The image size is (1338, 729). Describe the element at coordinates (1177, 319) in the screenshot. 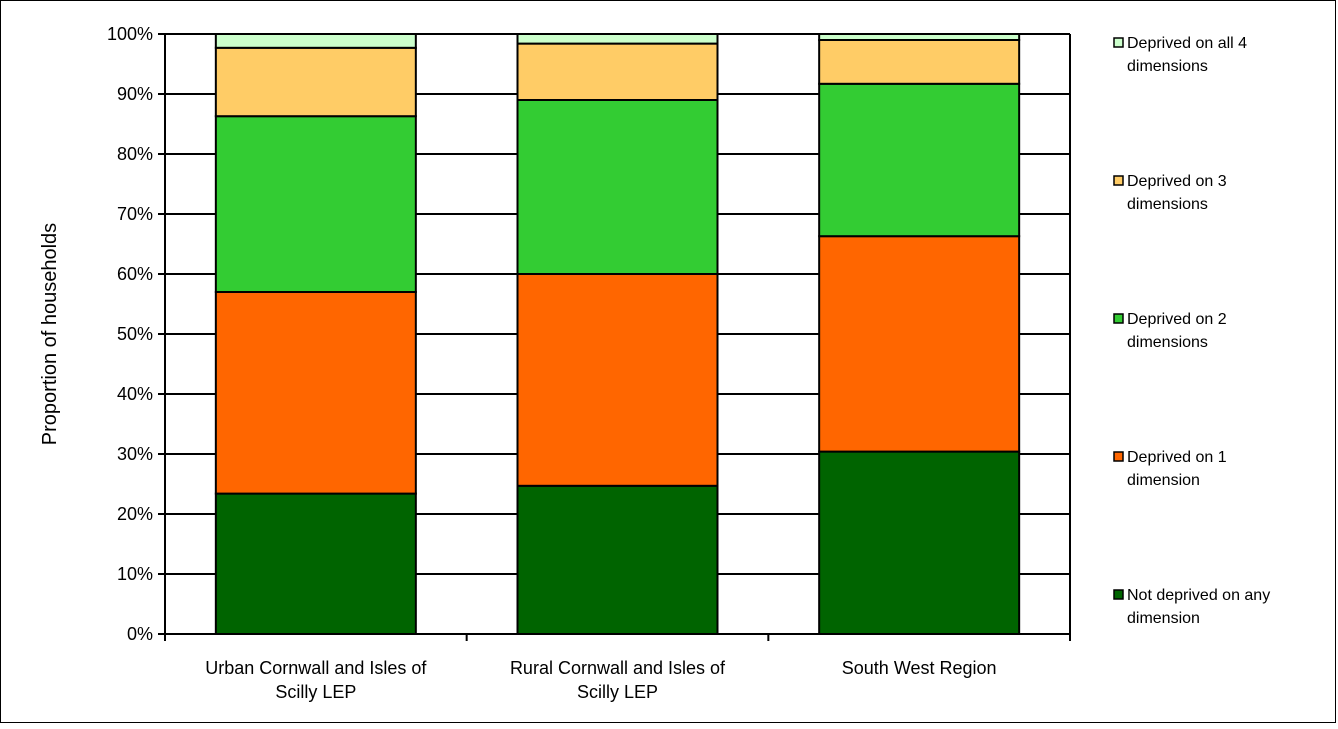

I see `legend-label-line: Deprived on 2` at that location.